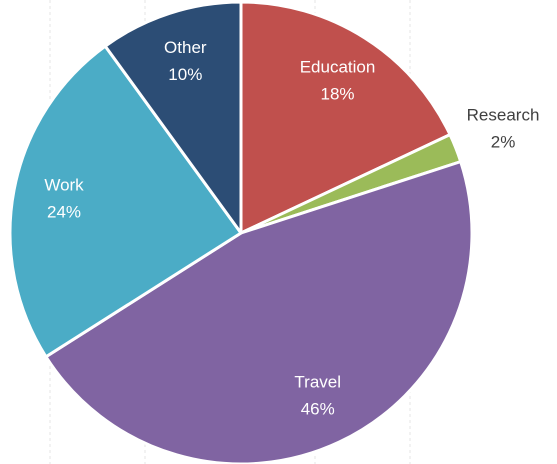 The width and height of the screenshot is (557, 464). Describe the element at coordinates (64, 212) in the screenshot. I see `slice-value-label: 24%` at that location.